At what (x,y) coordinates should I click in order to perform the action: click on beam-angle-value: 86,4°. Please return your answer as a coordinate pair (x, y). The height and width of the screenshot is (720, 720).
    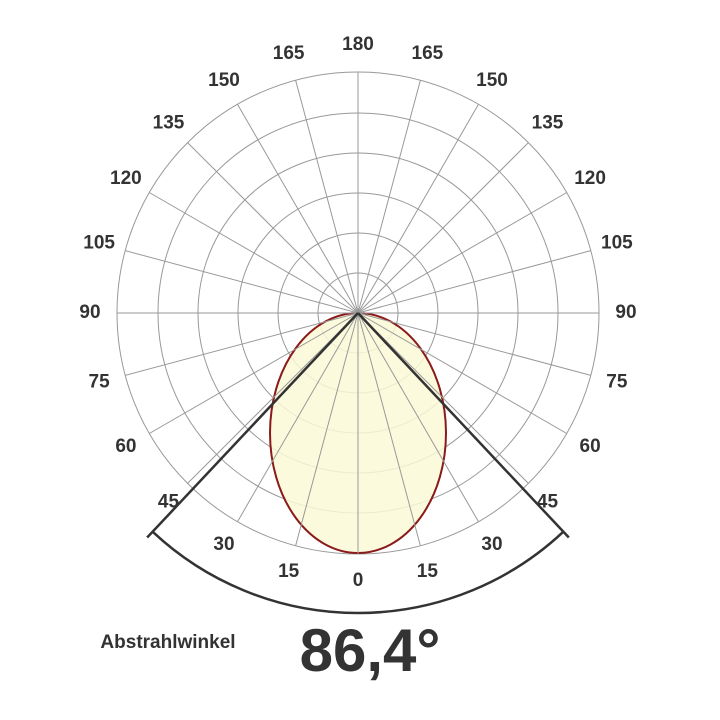
    Looking at the image, I should click on (370, 650).